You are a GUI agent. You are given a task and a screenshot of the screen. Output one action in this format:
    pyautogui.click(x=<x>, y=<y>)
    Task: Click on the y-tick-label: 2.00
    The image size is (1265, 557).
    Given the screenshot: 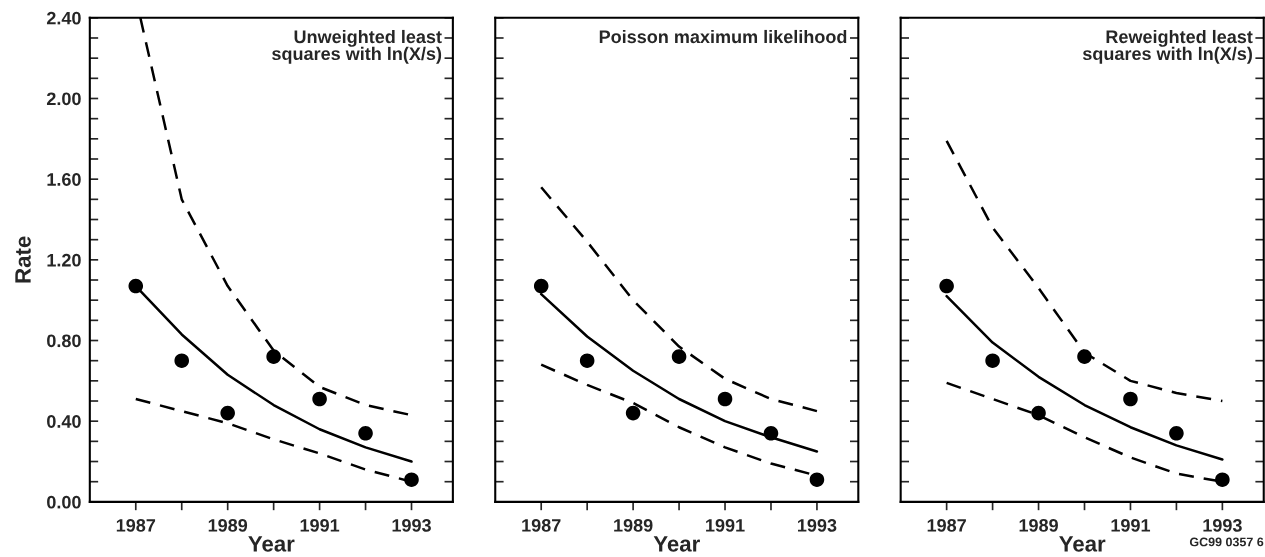 What is the action you would take?
    pyautogui.click(x=63, y=99)
    